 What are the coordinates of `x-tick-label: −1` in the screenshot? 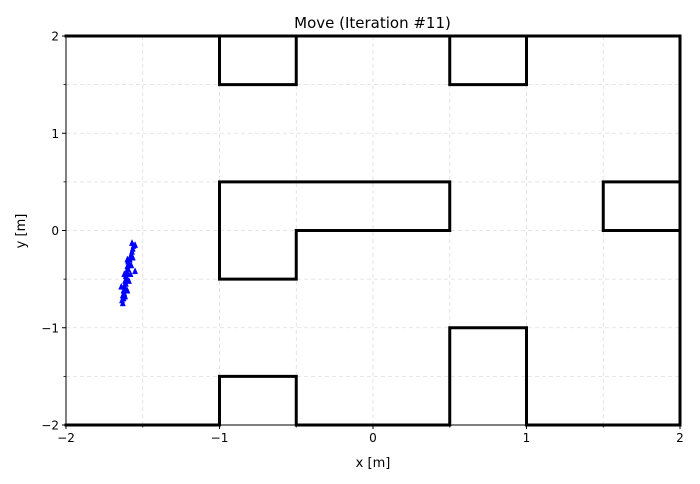 It's located at (220, 438).